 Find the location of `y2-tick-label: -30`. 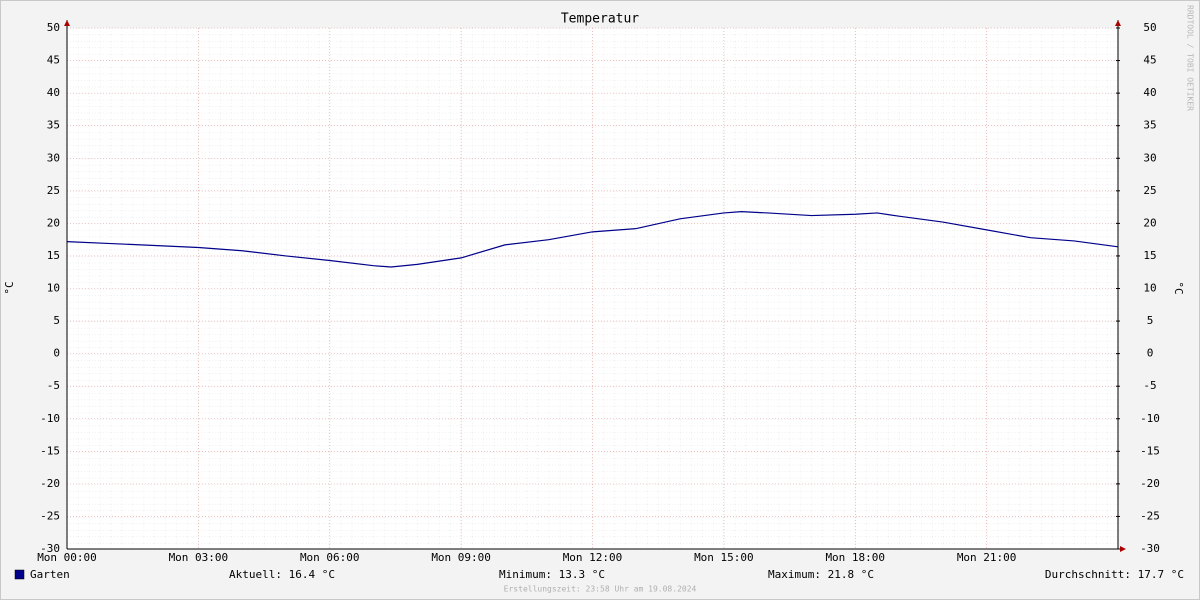

y2-tick-label: -30 is located at coordinates (1150, 548).